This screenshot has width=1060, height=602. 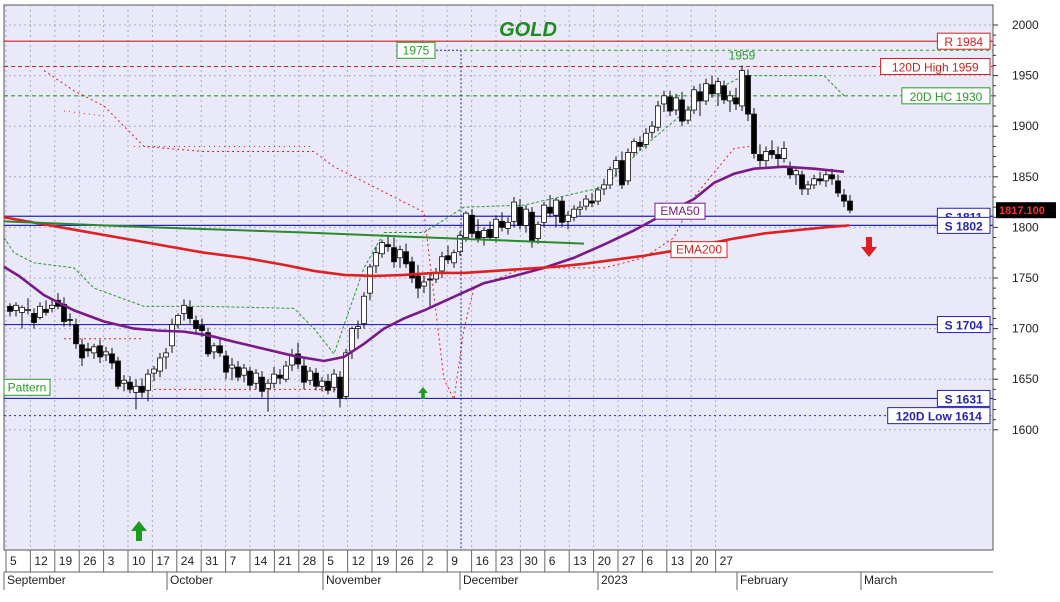 I want to click on ema200-tag-box, so click(x=699, y=250).